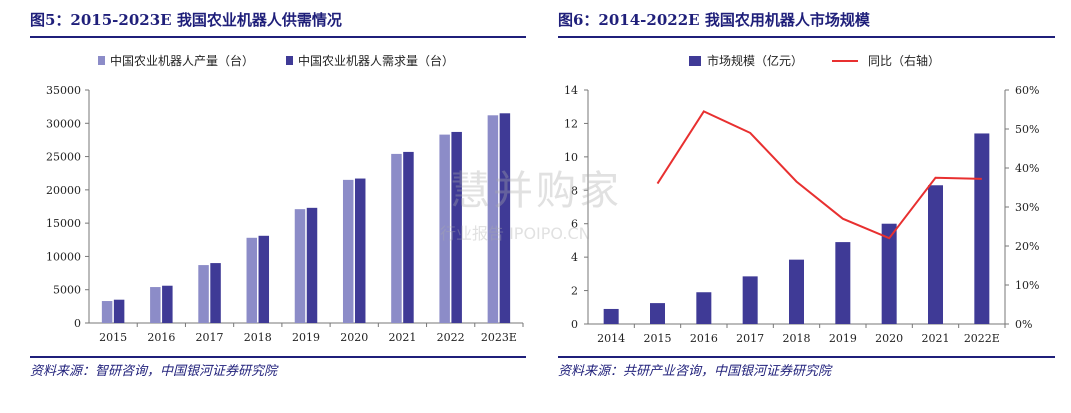 This screenshot has width=1071, height=413. What do you see at coordinates (101, 60) in the screenshot?
I see `legend-swatch-production` at bounding box center [101, 60].